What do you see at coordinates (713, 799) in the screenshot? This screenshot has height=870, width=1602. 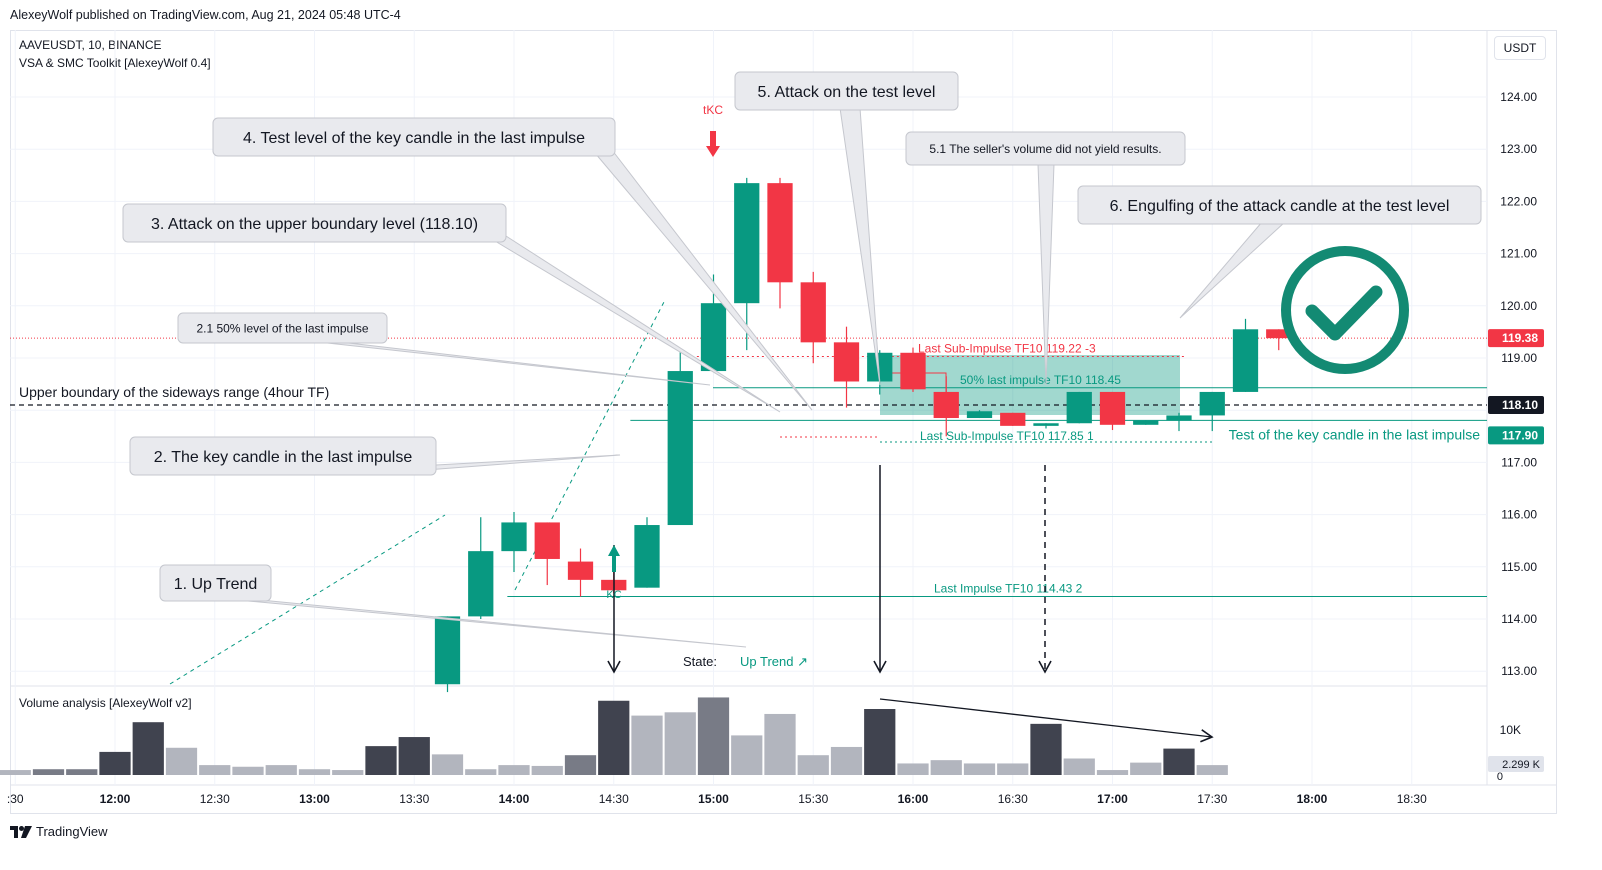 I see `x-tick-label: 15:00` at bounding box center [713, 799].